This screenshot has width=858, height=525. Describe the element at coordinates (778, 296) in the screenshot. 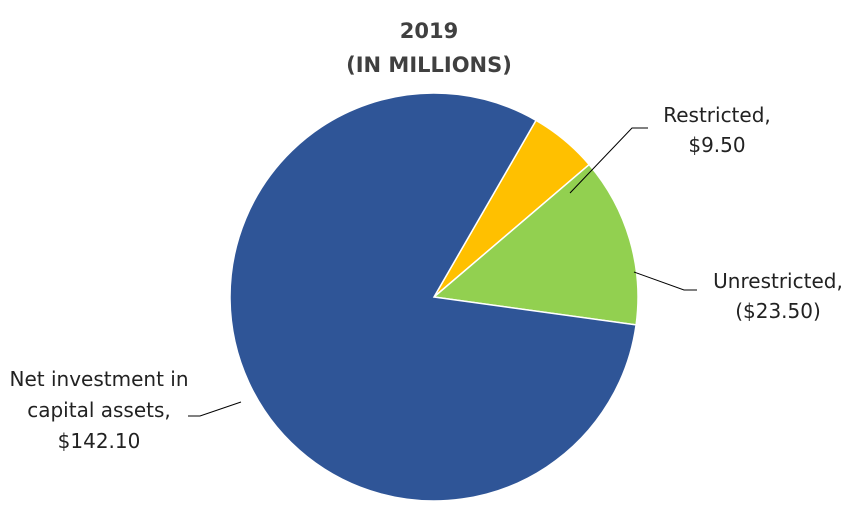

I see `label-unrestricted: Unrestricted, ($23.50)` at that location.